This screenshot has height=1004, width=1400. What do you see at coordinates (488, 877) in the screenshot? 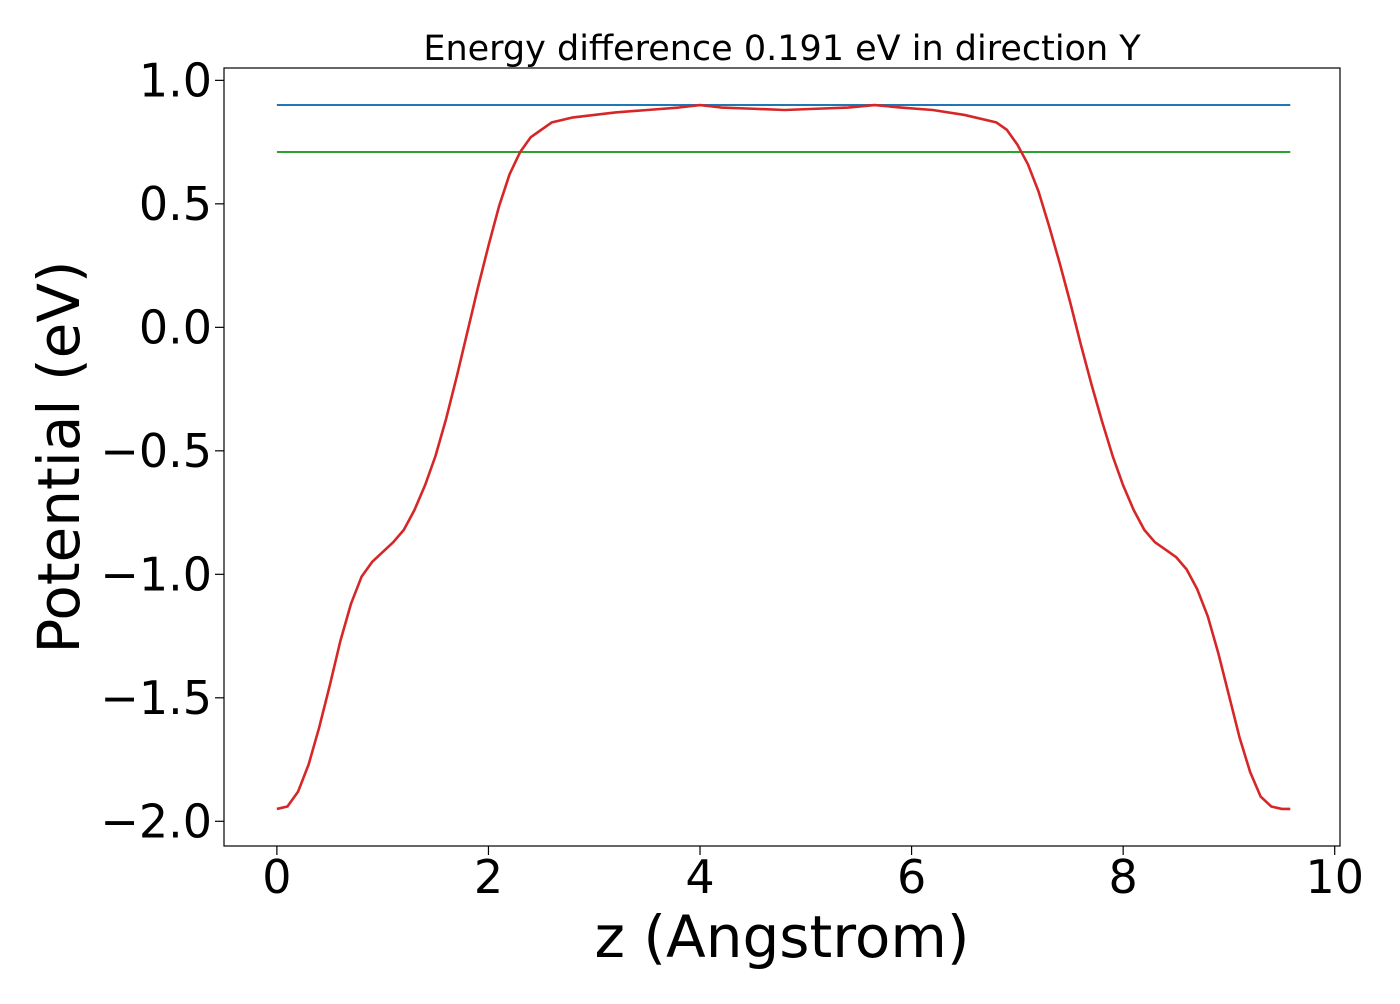
I see `x-tick-label: 2` at bounding box center [488, 877].